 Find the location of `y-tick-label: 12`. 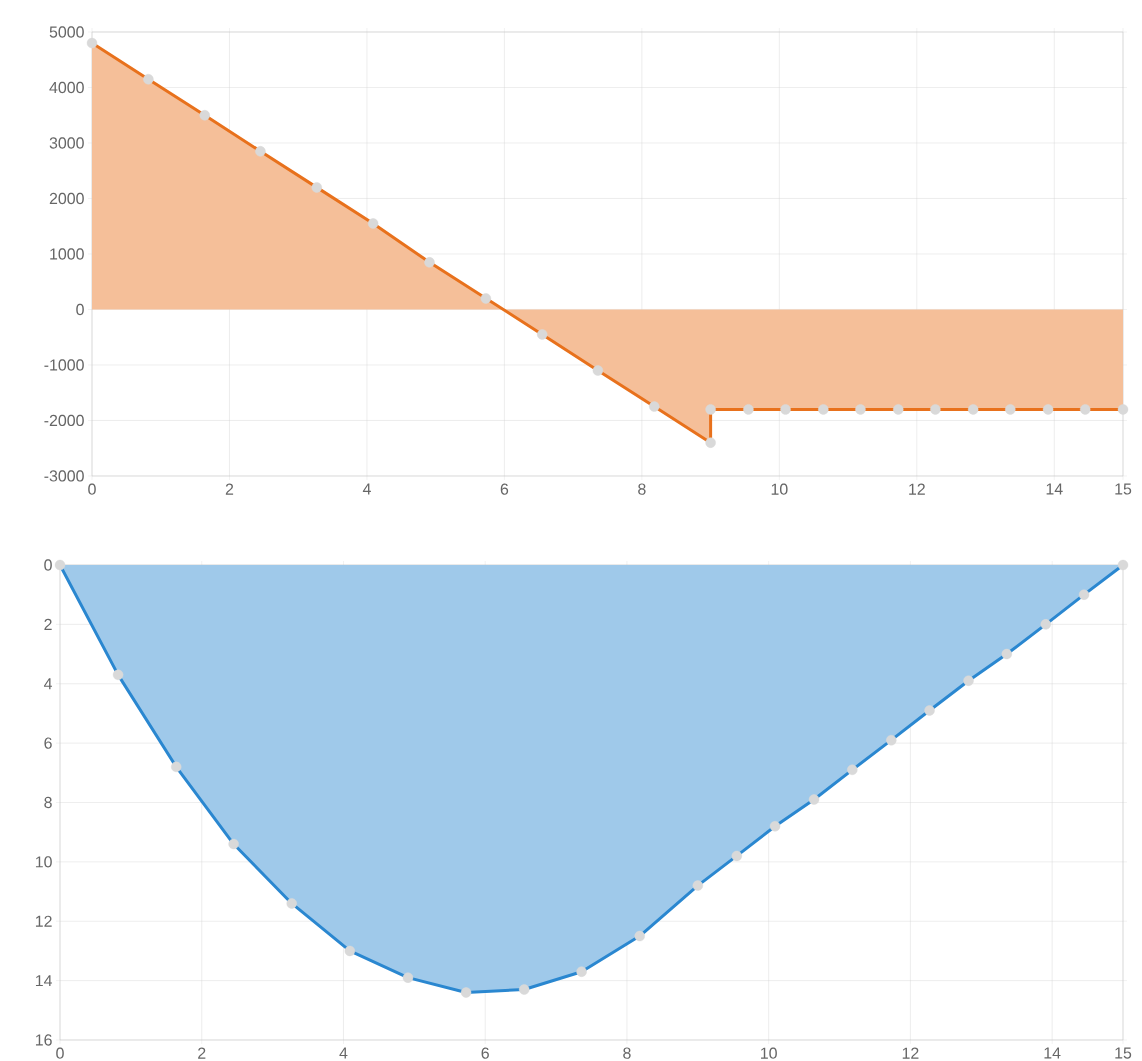

y-tick-label: 12 is located at coordinates (43, 921).